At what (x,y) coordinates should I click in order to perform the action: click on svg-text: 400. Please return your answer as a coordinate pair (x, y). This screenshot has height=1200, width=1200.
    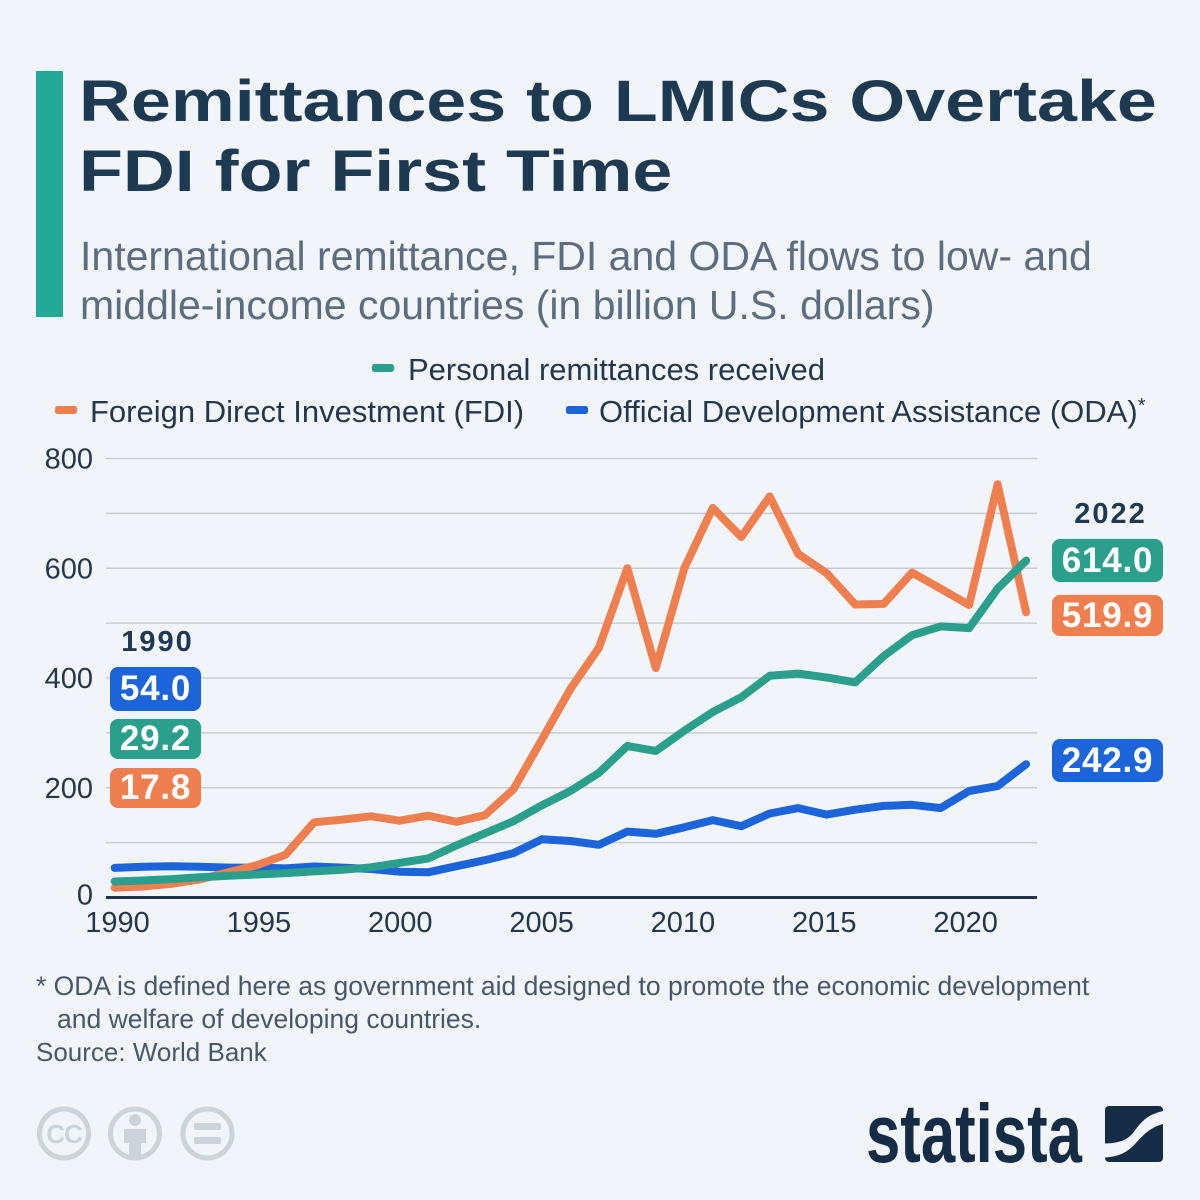
    Looking at the image, I should click on (69, 679).